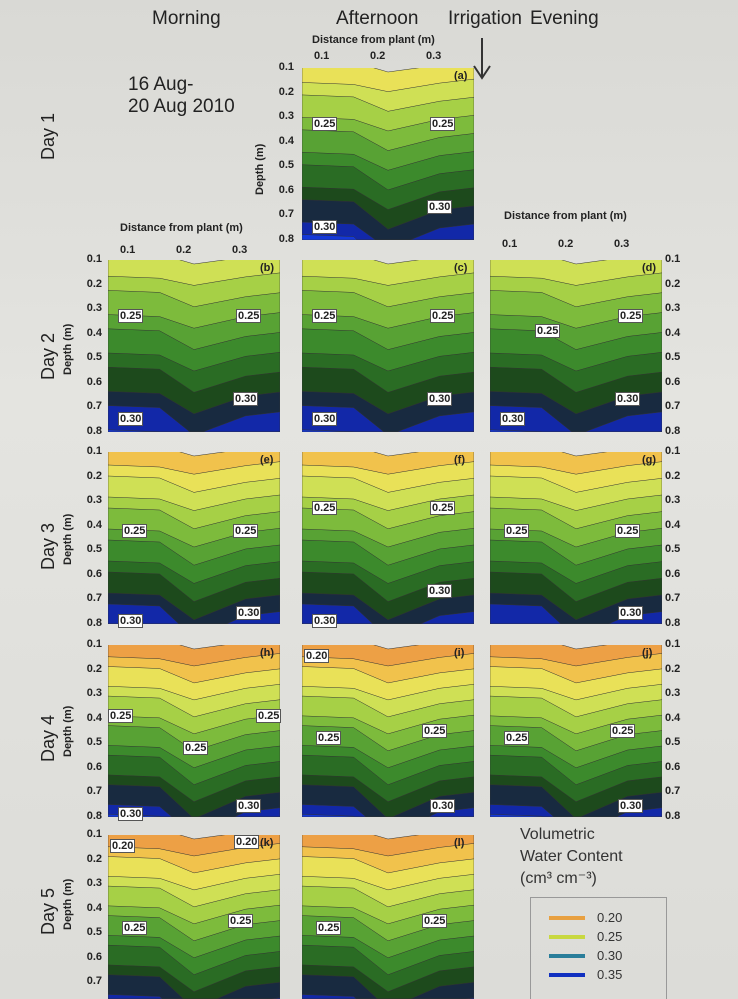  What do you see at coordinates (161, 84) in the screenshot?
I see `date-start: 16 Aug-` at bounding box center [161, 84].